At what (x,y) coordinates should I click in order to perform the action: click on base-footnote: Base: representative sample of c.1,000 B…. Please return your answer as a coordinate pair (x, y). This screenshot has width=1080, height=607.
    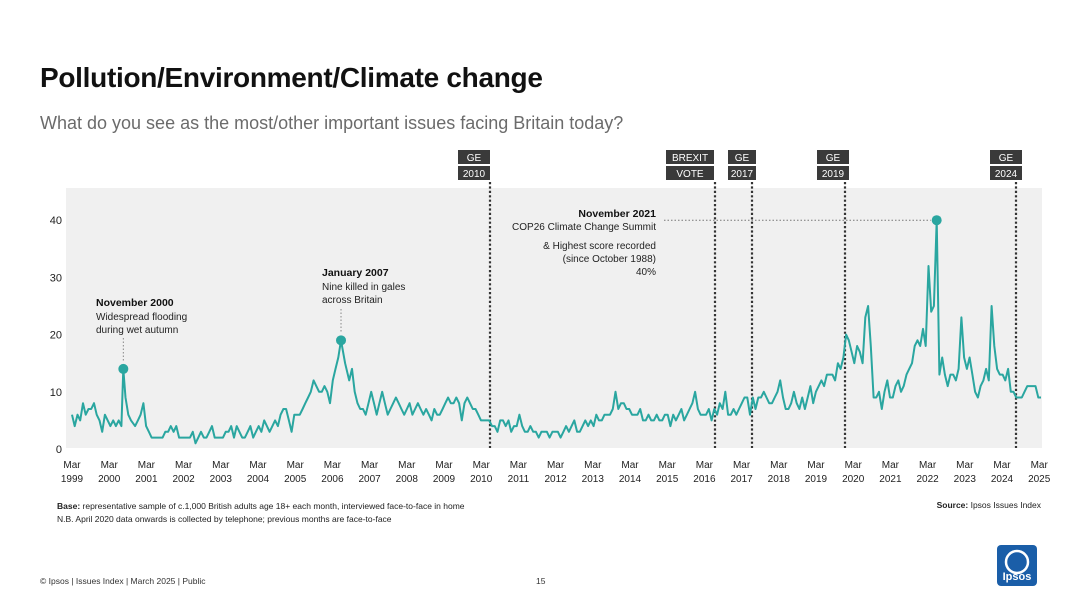
    Looking at the image, I should click on (261, 513).